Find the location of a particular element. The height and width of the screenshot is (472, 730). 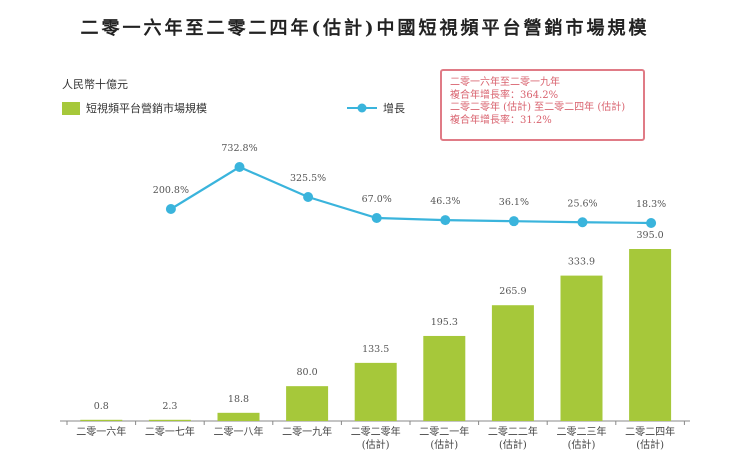

legend-line-marker-icon is located at coordinates (362, 108).